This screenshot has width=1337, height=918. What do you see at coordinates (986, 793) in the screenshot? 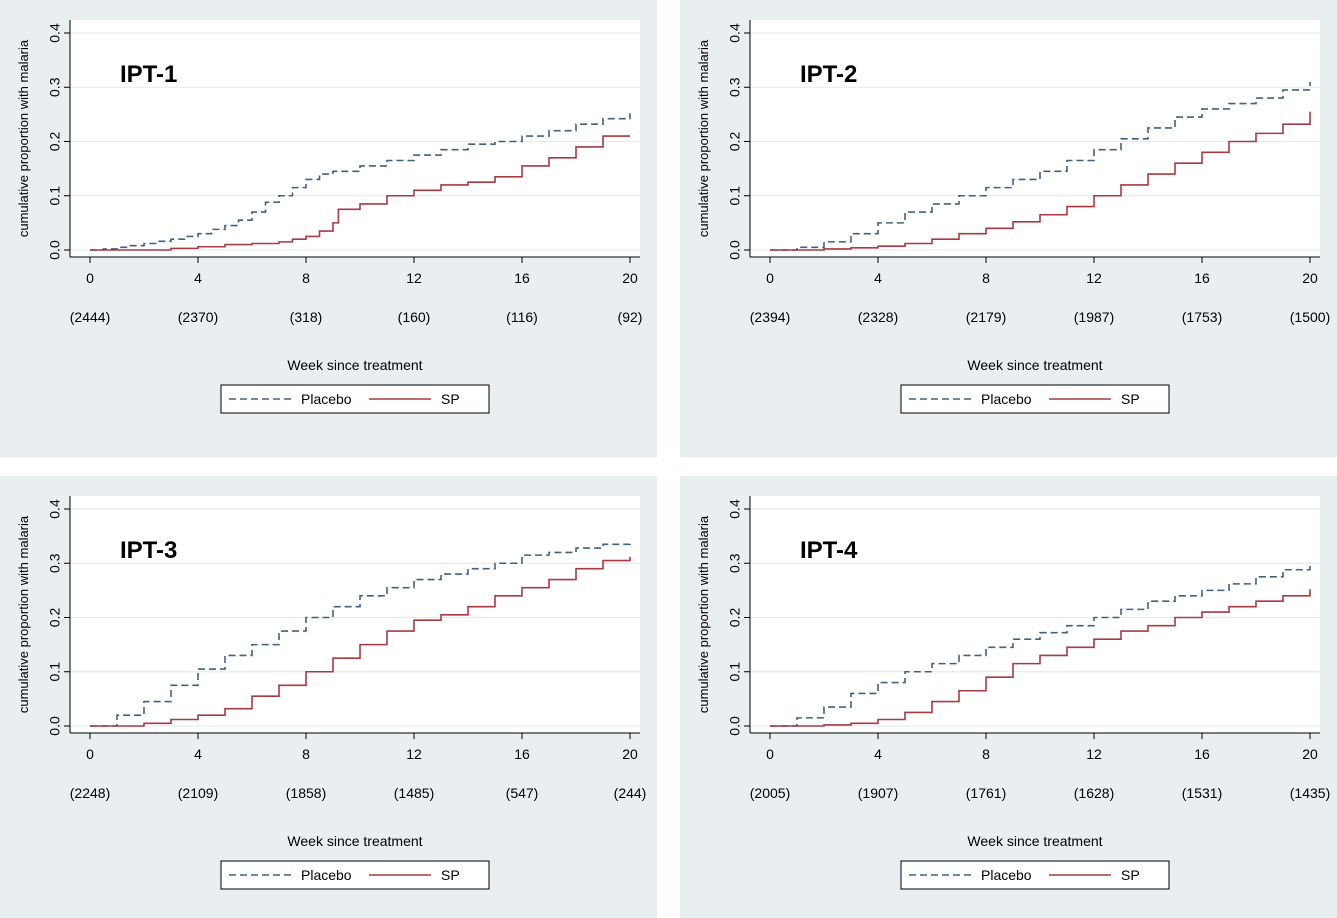
I see `at-risk-count: (1761)` at bounding box center [986, 793].